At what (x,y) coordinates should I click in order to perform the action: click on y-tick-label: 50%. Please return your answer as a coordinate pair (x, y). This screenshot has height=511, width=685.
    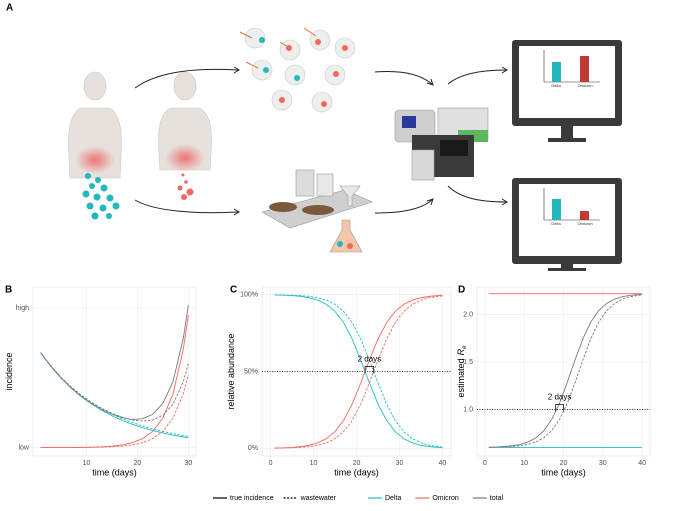
    Looking at the image, I should click on (251, 371).